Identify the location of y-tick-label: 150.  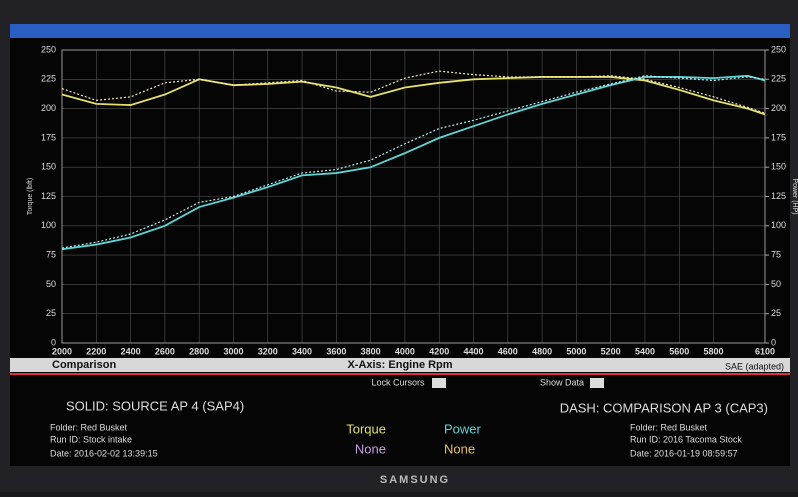
(48, 167).